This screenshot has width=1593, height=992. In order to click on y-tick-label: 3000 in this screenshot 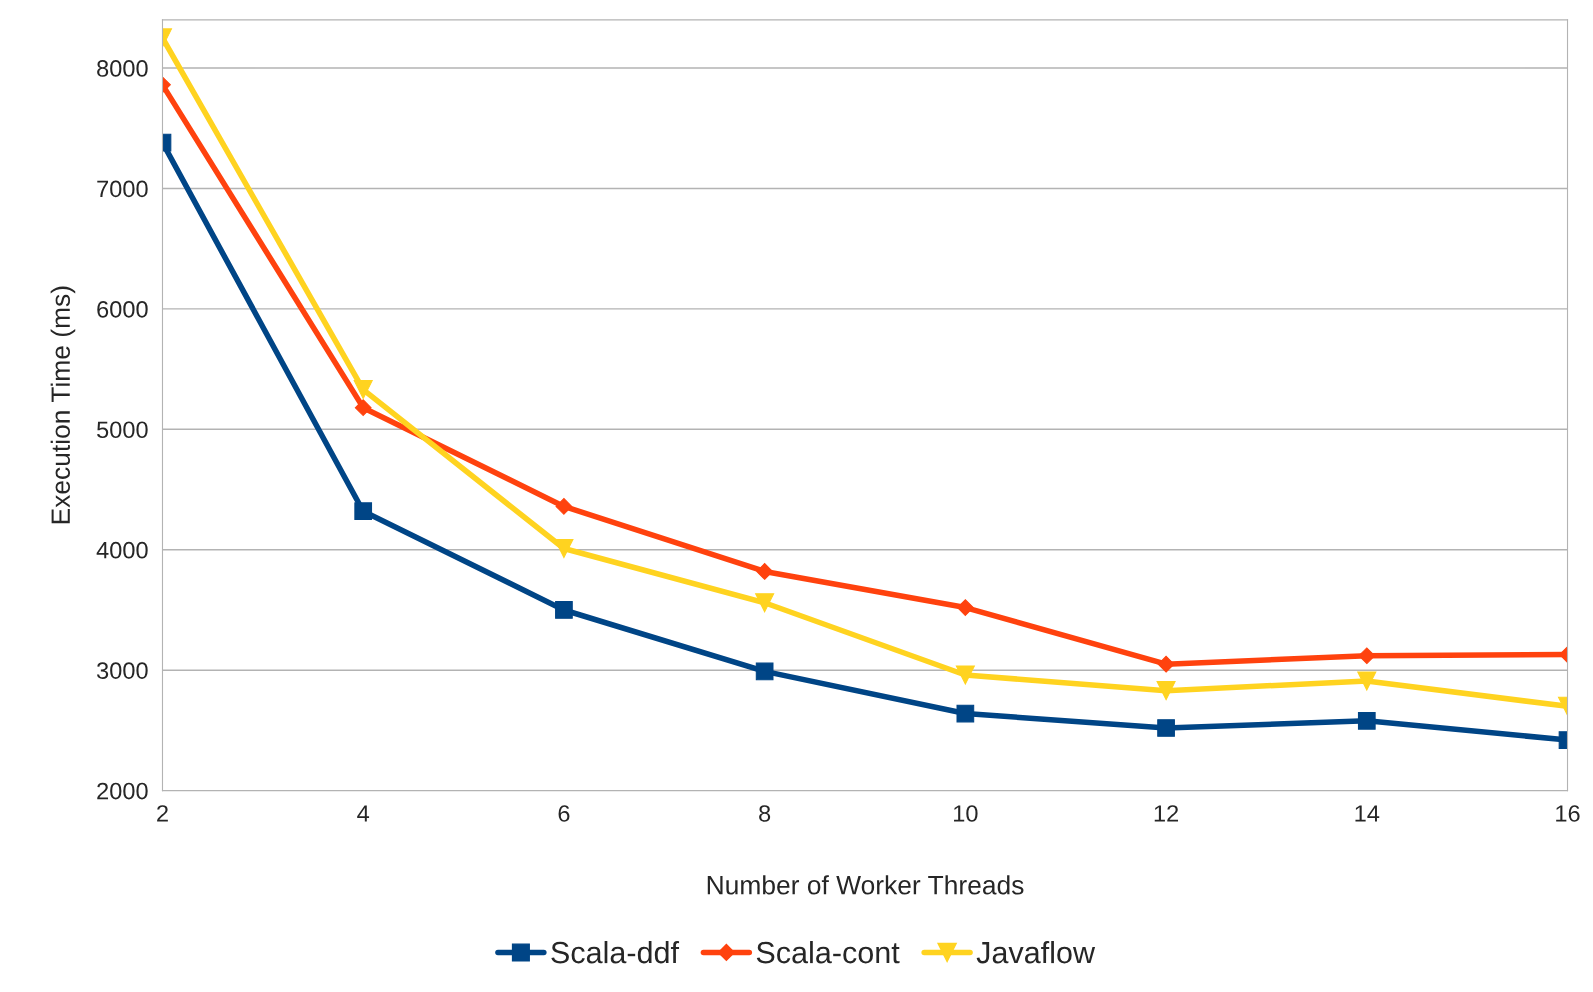, I will do `click(122, 670)`.